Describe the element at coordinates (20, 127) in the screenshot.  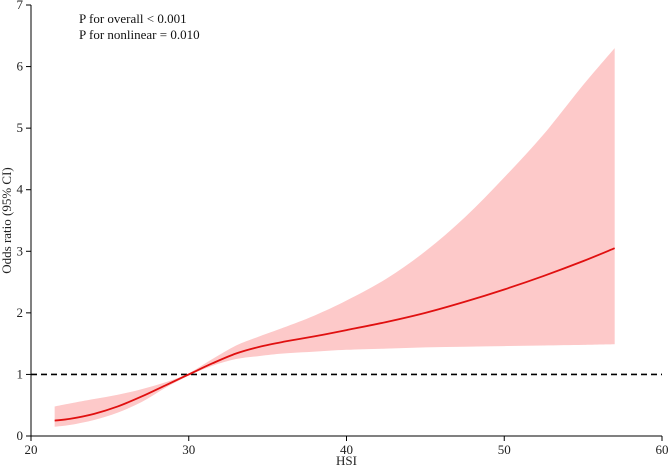
I see `y-tick-label: 5` at that location.